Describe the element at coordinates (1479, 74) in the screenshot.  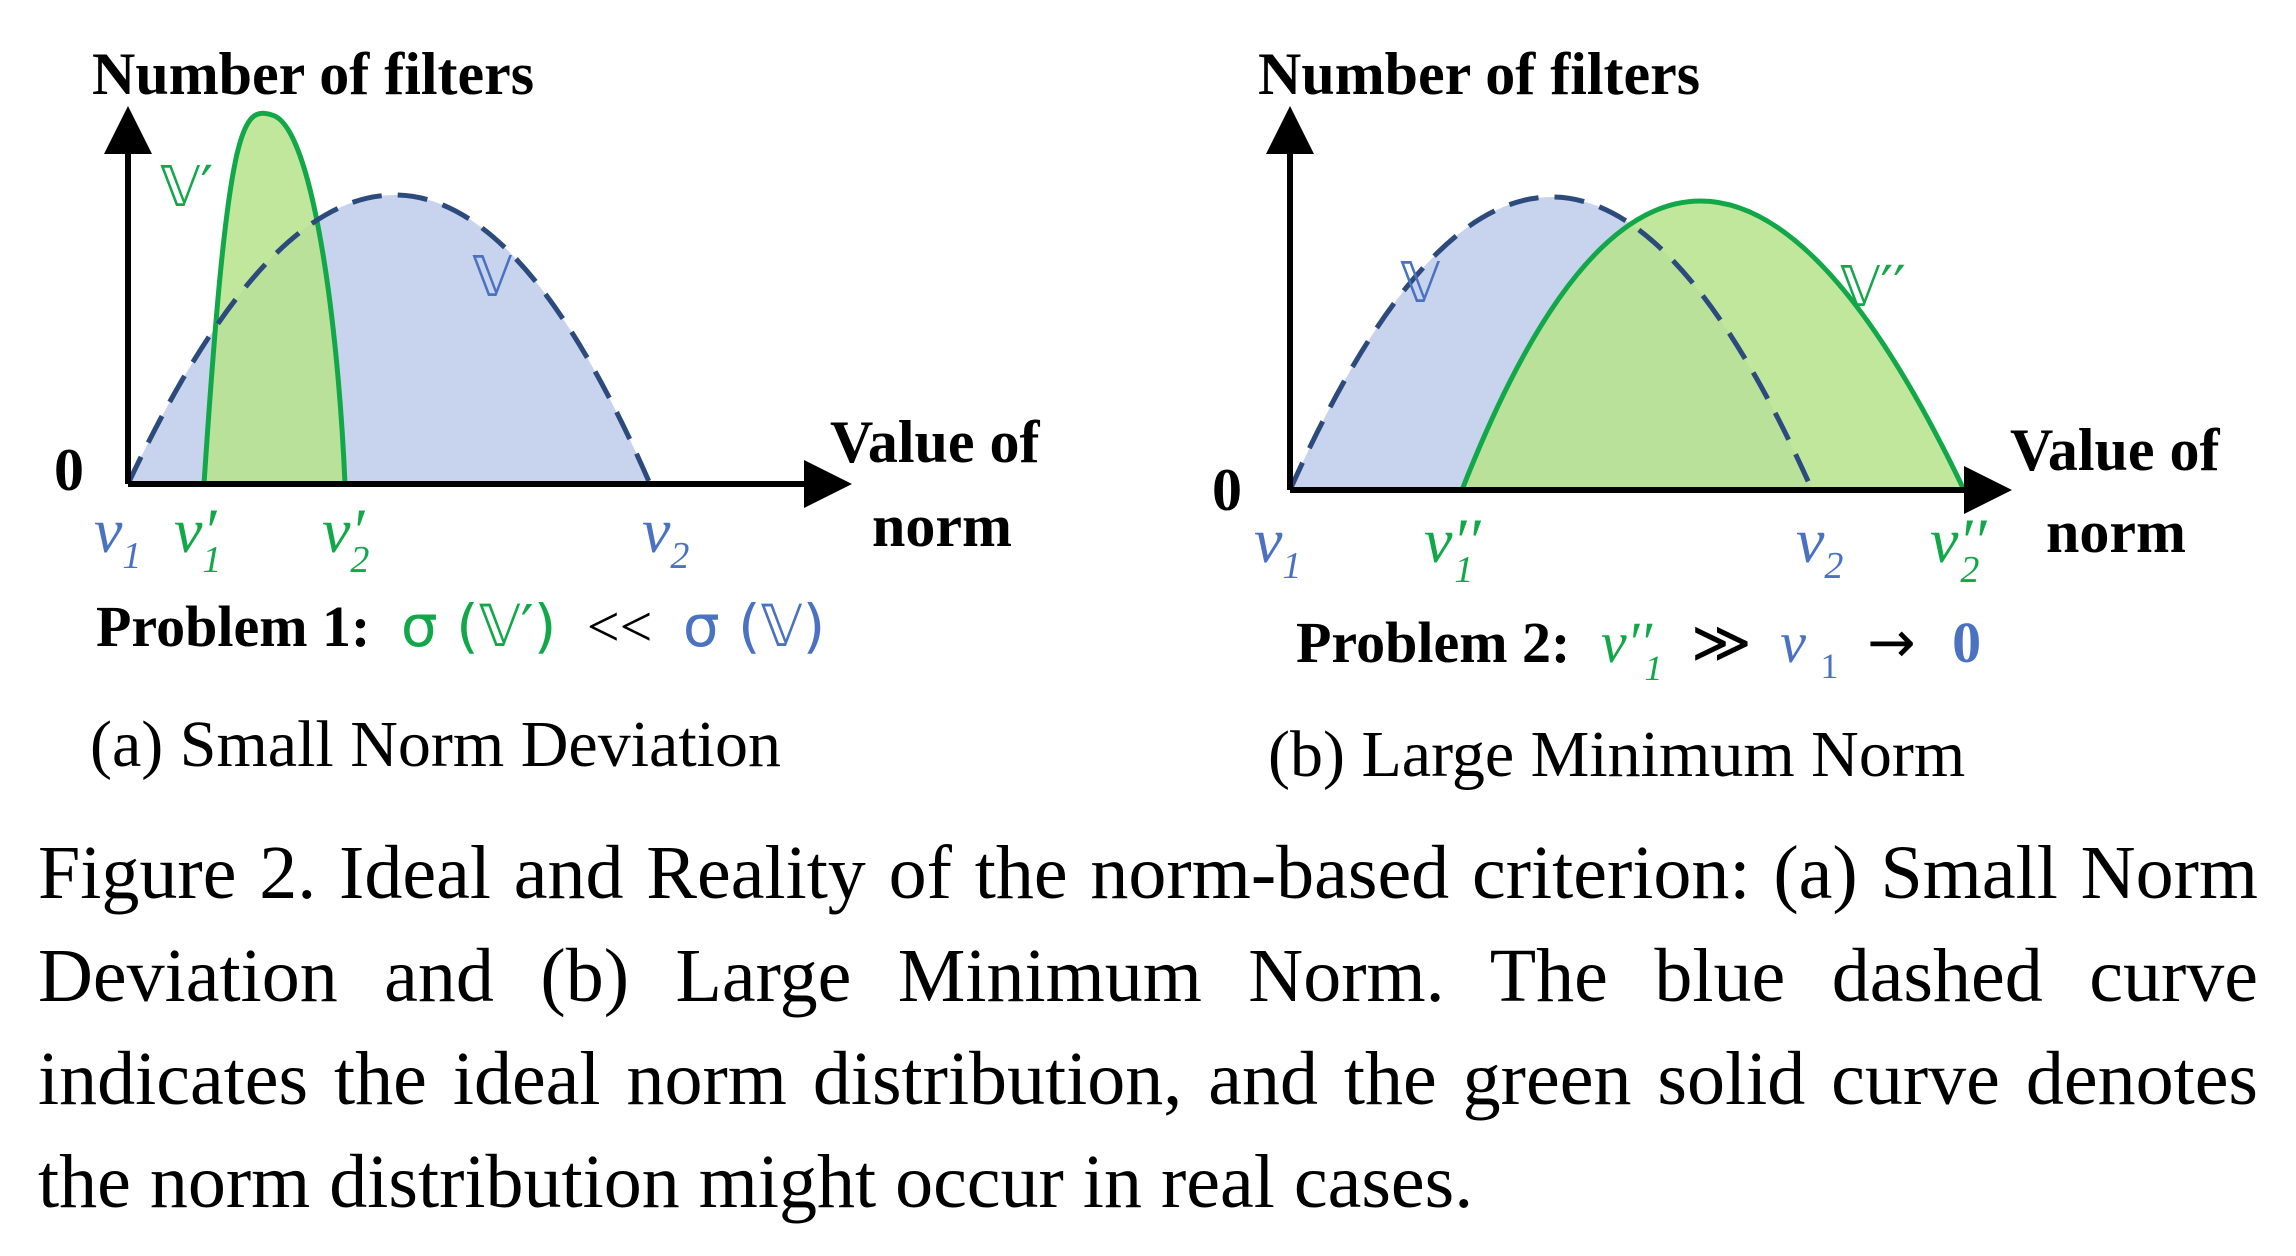
I see `y-axis-label-b: Number of filters` at that location.